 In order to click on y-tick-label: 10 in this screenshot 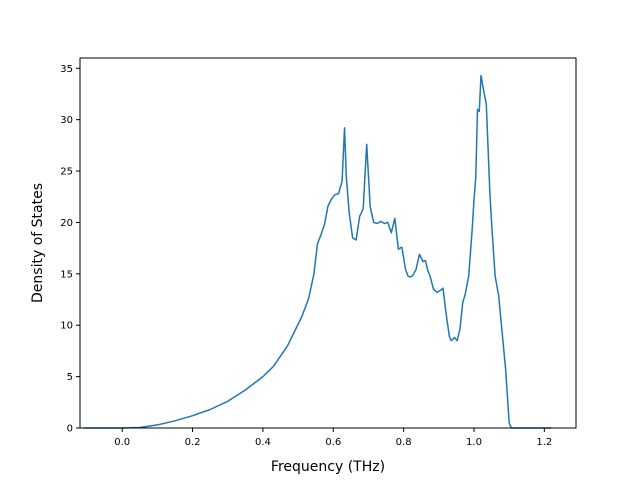, I will do `click(66, 326)`.